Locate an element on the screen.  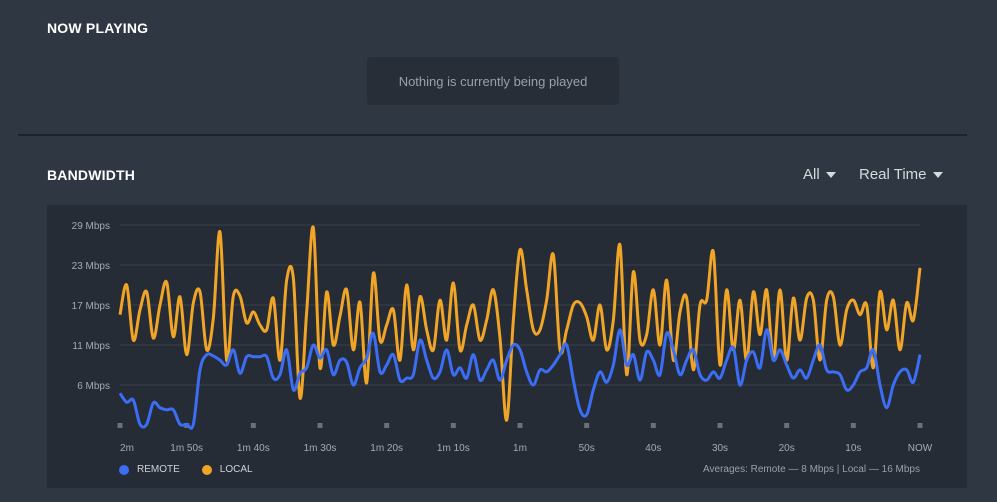
x-tick-label: 20s is located at coordinates (787, 448).